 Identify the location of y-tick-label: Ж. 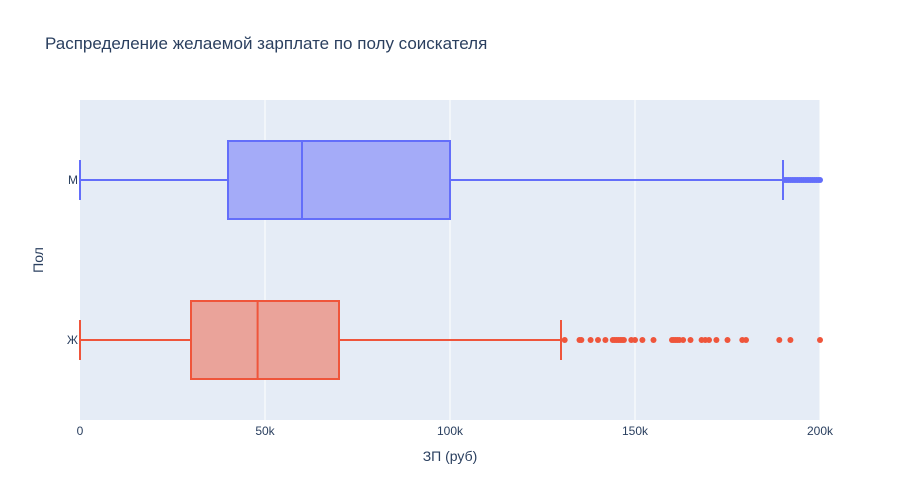
(72, 340).